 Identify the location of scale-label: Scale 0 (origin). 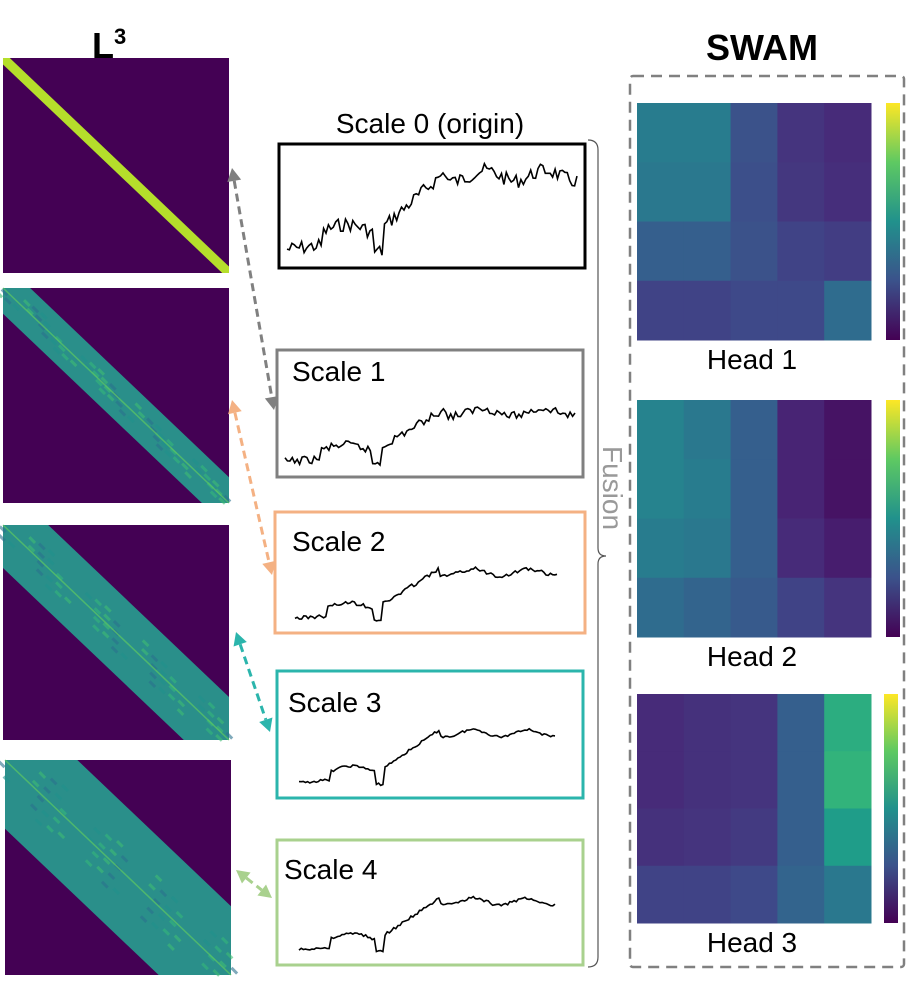
(430, 123).